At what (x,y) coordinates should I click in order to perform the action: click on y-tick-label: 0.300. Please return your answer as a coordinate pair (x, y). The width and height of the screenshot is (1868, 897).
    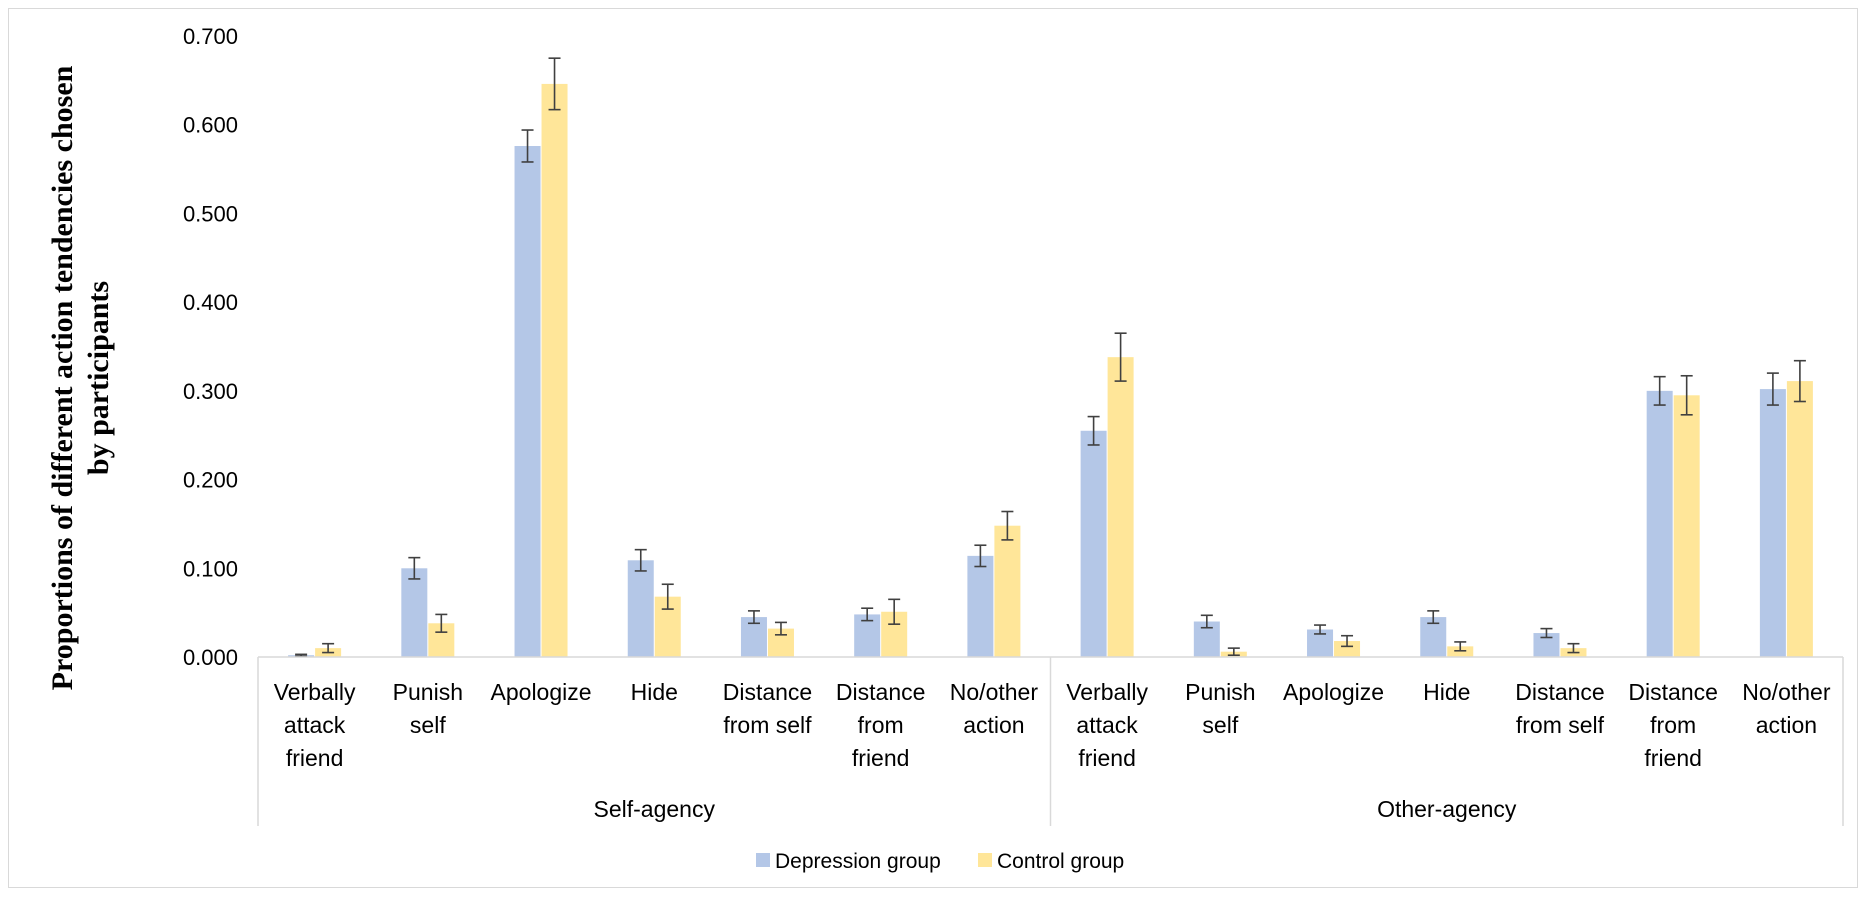
    Looking at the image, I should click on (210, 391).